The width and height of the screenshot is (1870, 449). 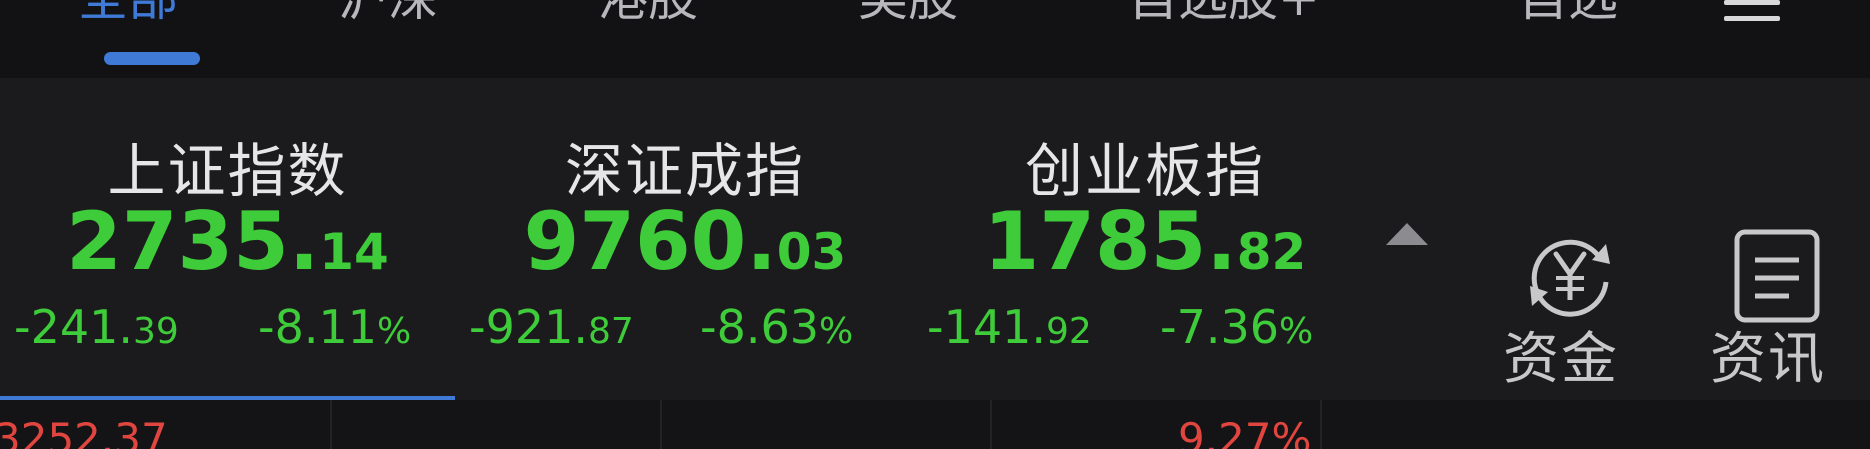 I want to click on funds-button: 资金, so click(x=1561, y=272).